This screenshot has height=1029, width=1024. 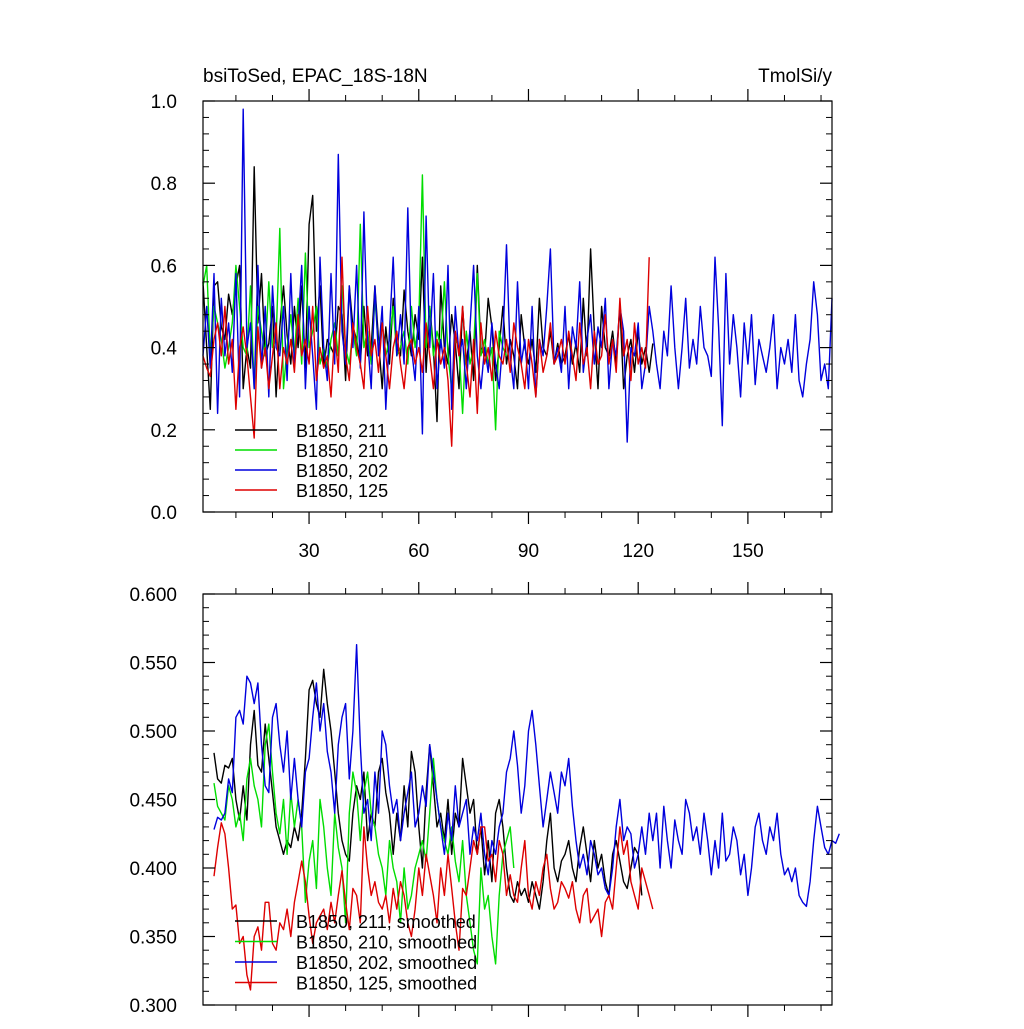 I want to click on legend-label: B1850, 210, so click(x=342, y=451).